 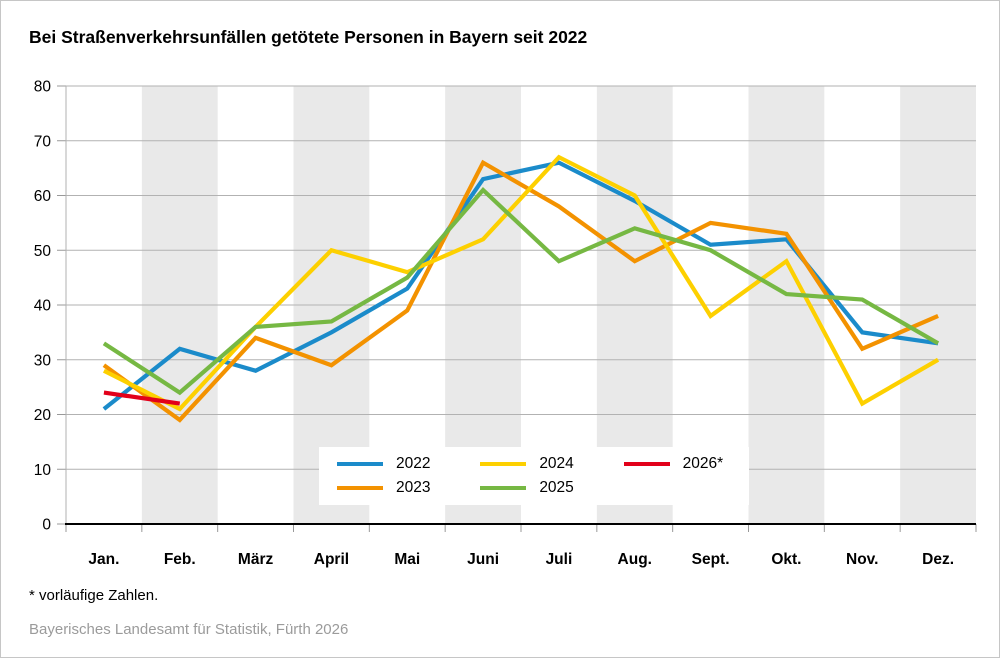 I want to click on y-axis-label: 70, so click(x=43, y=141).